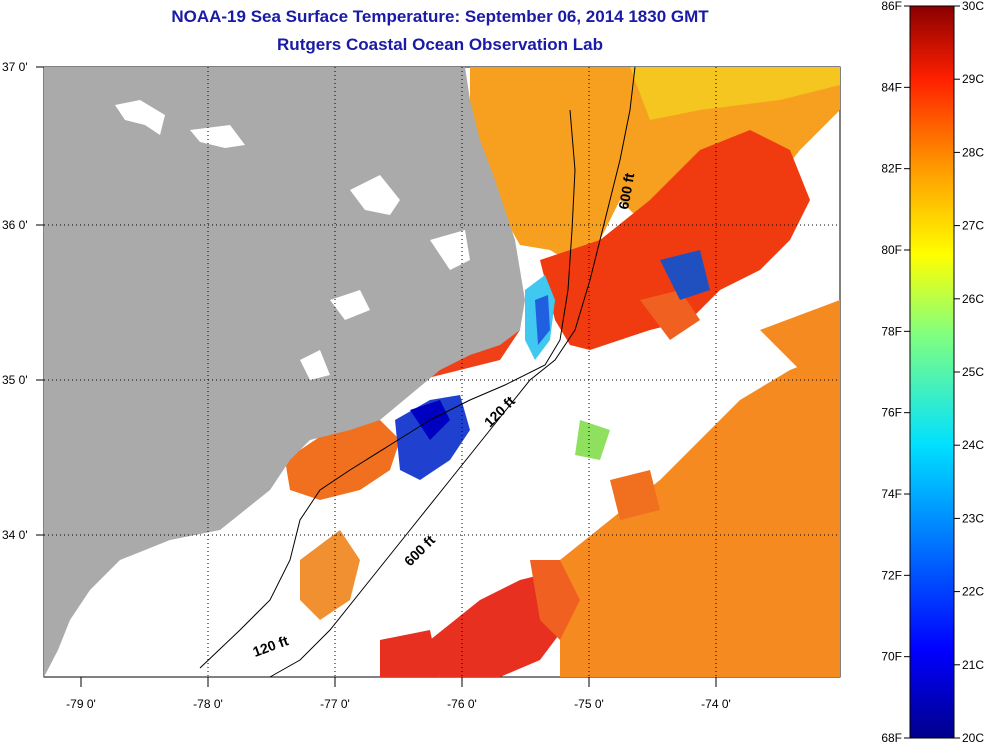  What do you see at coordinates (716, 704) in the screenshot?
I see `lon-label: -74 0'` at bounding box center [716, 704].